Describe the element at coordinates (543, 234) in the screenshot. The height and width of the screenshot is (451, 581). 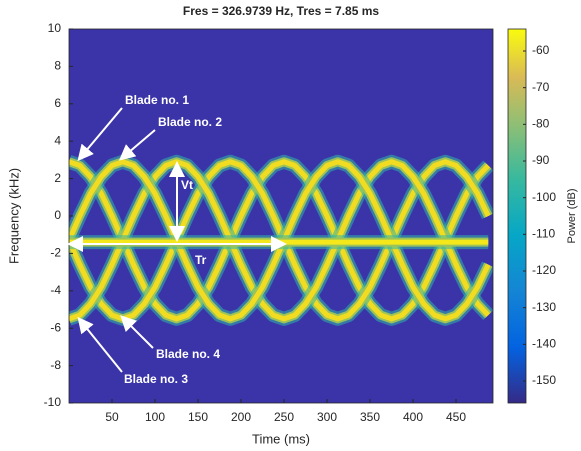
I see `colorbar-tick-label: -110` at that location.